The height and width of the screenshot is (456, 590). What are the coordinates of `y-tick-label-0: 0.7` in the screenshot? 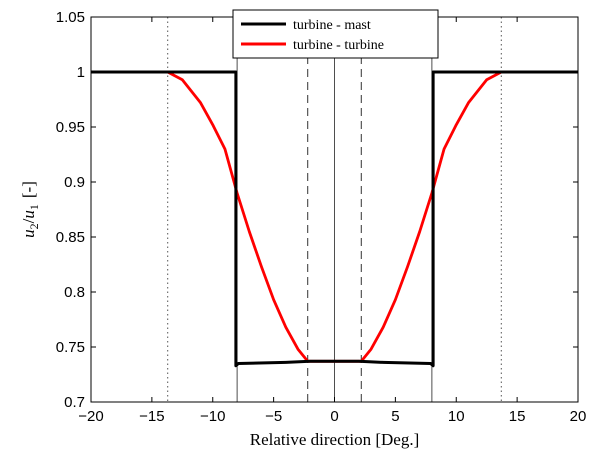 It's located at (74, 402).